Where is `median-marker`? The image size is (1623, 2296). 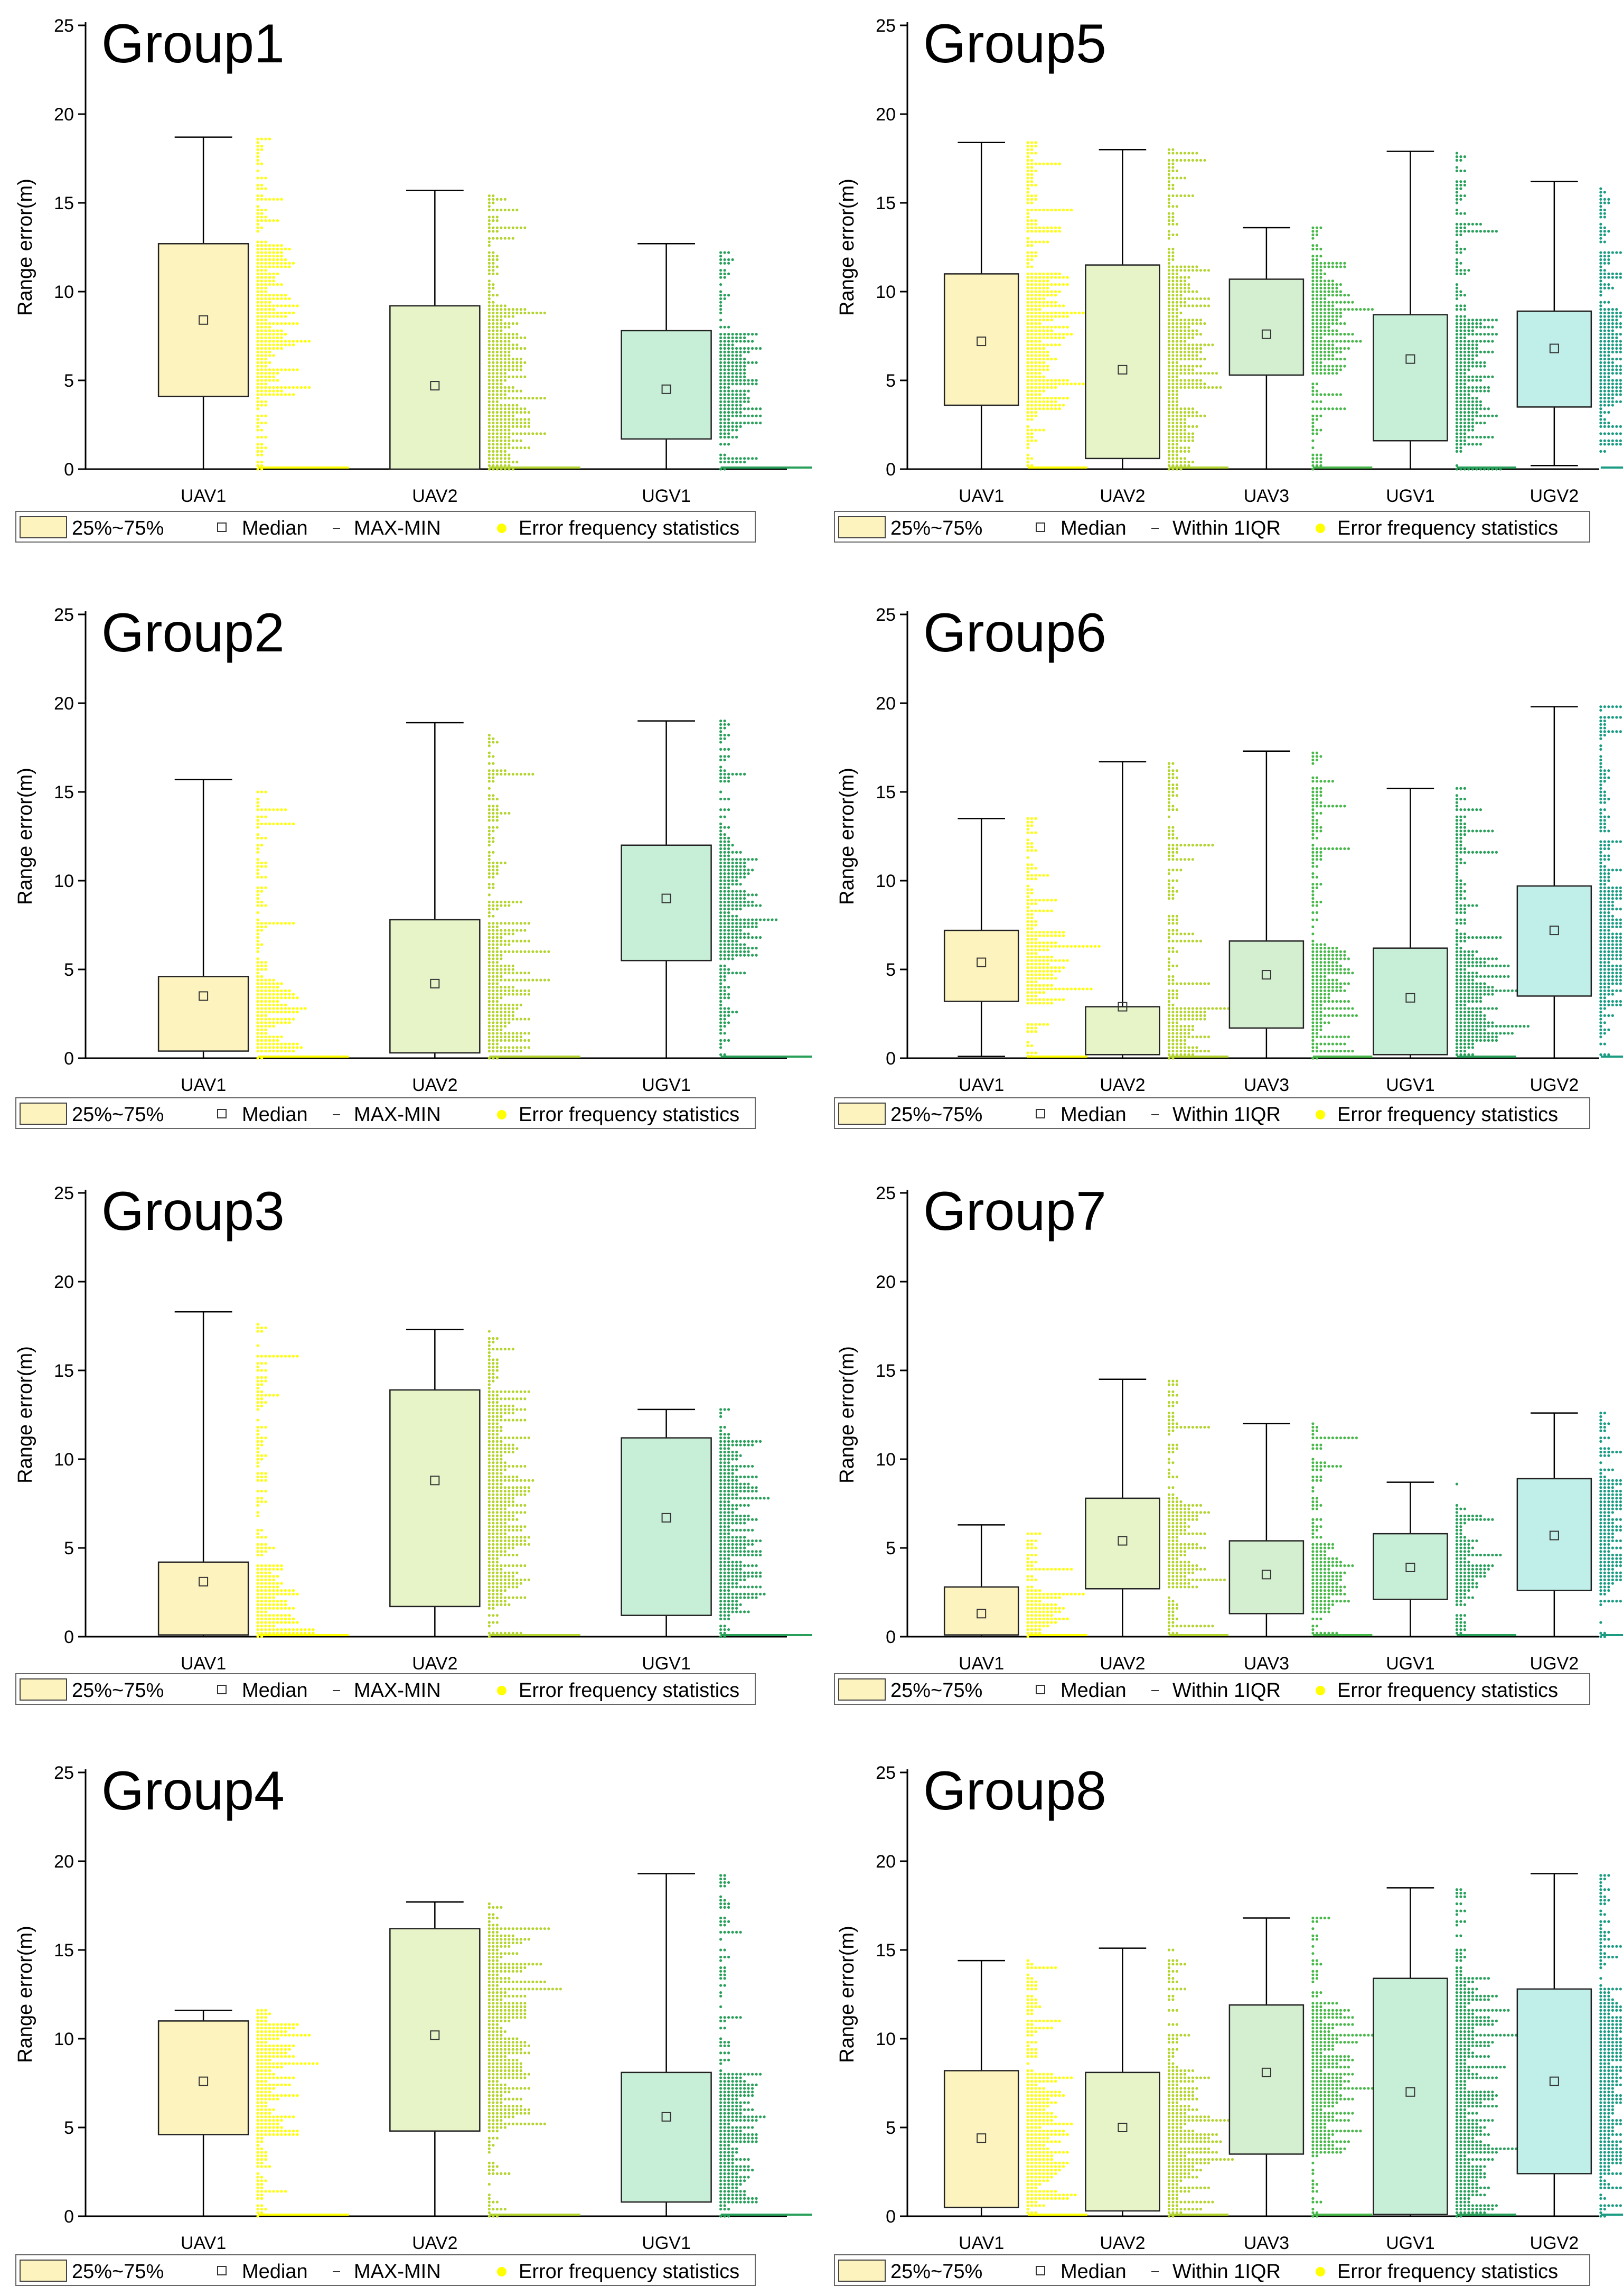 median-marker is located at coordinates (1410, 359).